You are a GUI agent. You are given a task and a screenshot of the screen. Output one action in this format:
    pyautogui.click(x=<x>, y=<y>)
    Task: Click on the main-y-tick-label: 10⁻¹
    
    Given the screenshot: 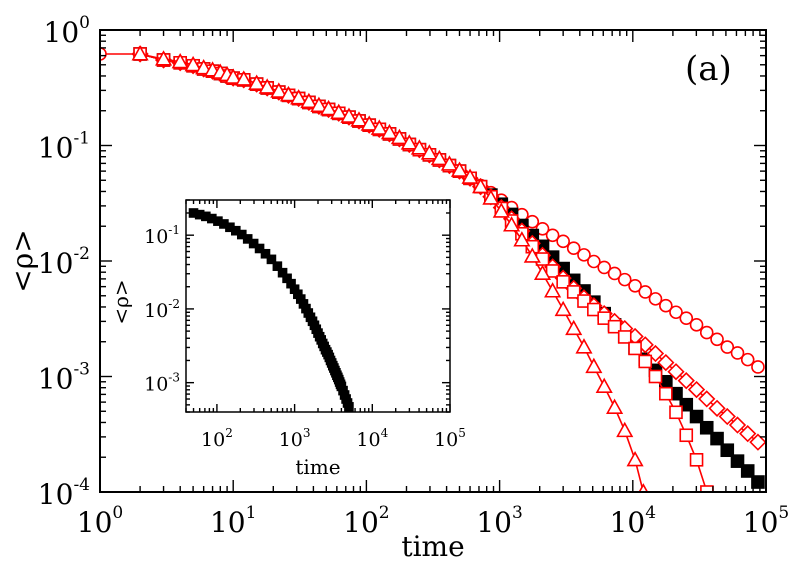 What is the action you would take?
    pyautogui.click(x=64, y=147)
    